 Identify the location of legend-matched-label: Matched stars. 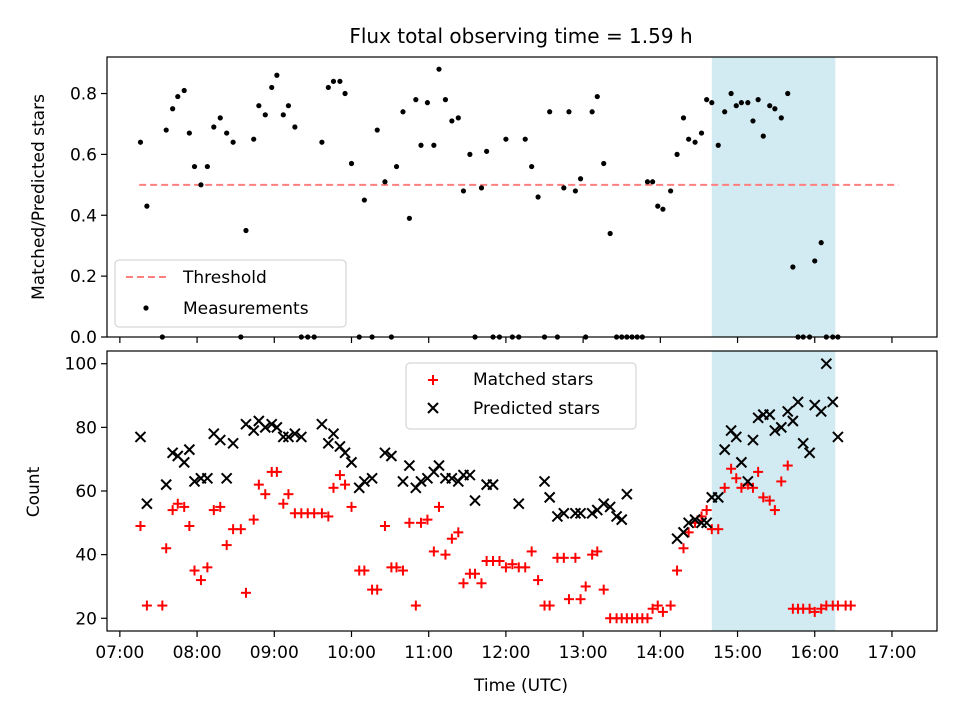
(533, 380).